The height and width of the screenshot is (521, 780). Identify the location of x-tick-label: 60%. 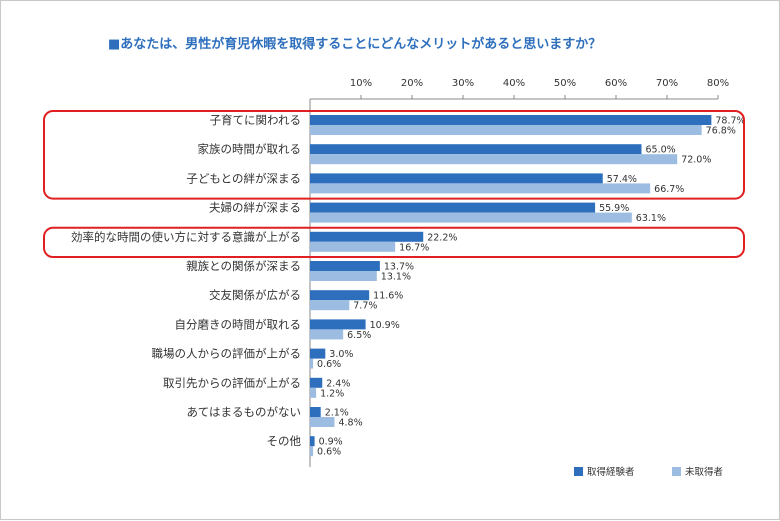
(616, 83).